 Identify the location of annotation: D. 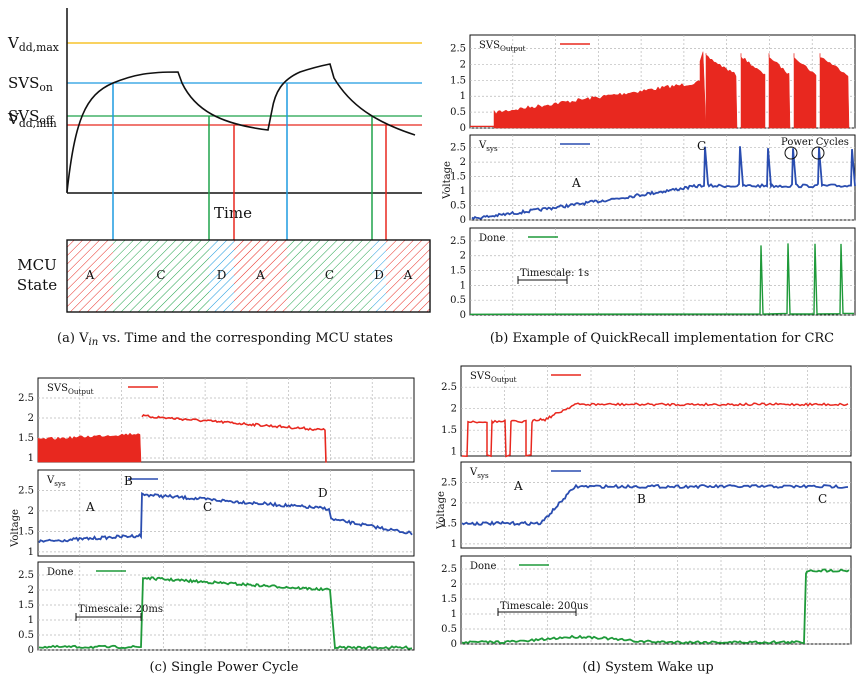
(323, 493).